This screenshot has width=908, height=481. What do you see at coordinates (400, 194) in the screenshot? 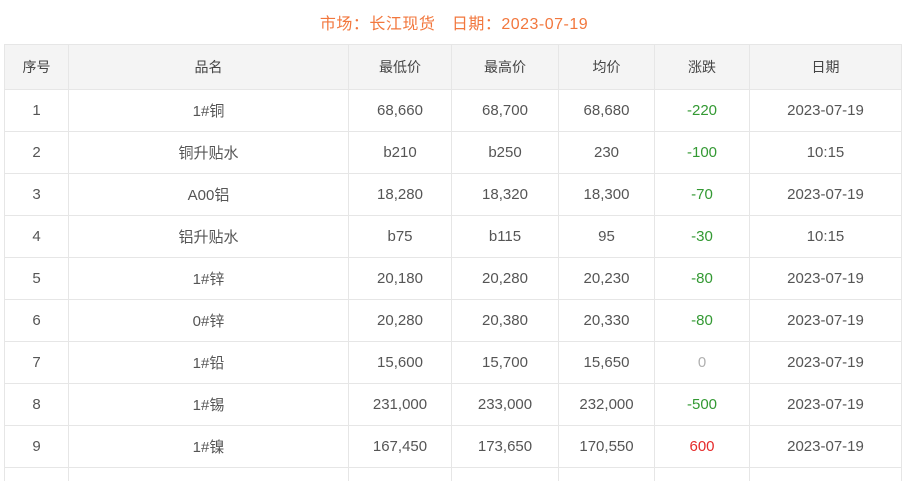
I see `cell-low-price: 18,280` at bounding box center [400, 194].